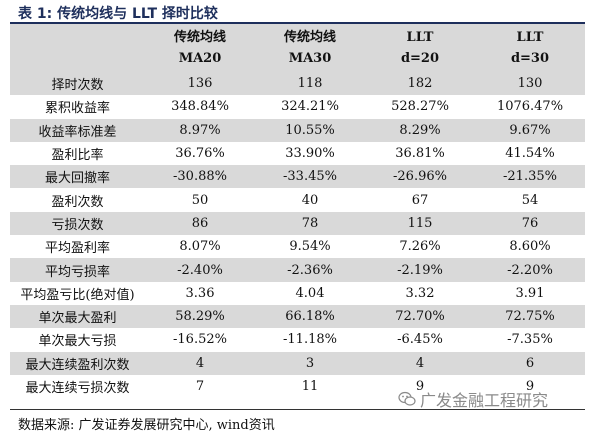  Describe the element at coordinates (420, 130) in the screenshot. I see `table-cell: 8.29%` at that location.